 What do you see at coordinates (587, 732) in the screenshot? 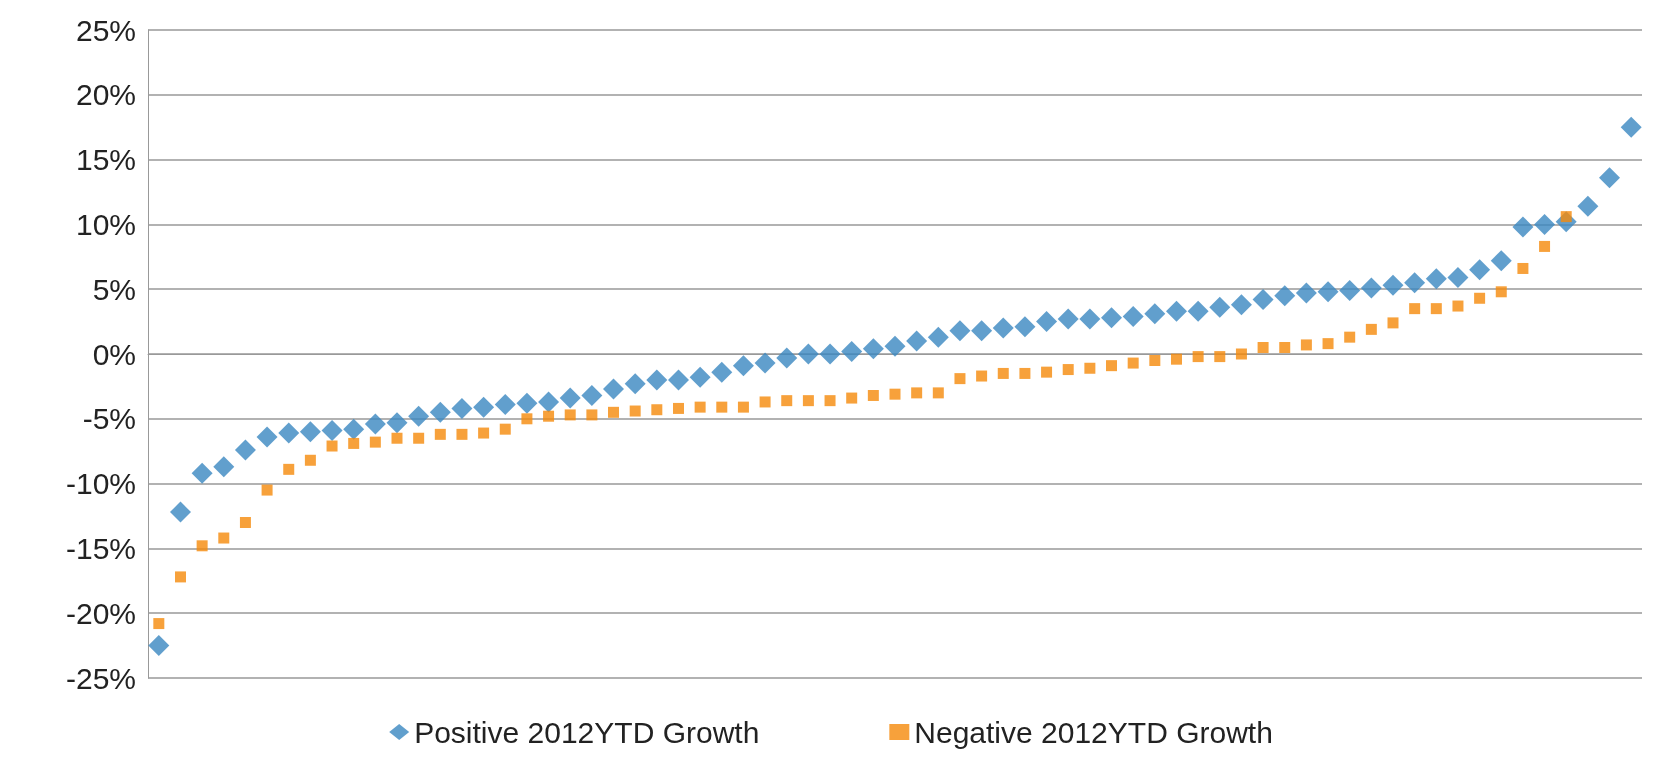
I see `legend-label: Positive 2012YTD Growth` at bounding box center [587, 732].